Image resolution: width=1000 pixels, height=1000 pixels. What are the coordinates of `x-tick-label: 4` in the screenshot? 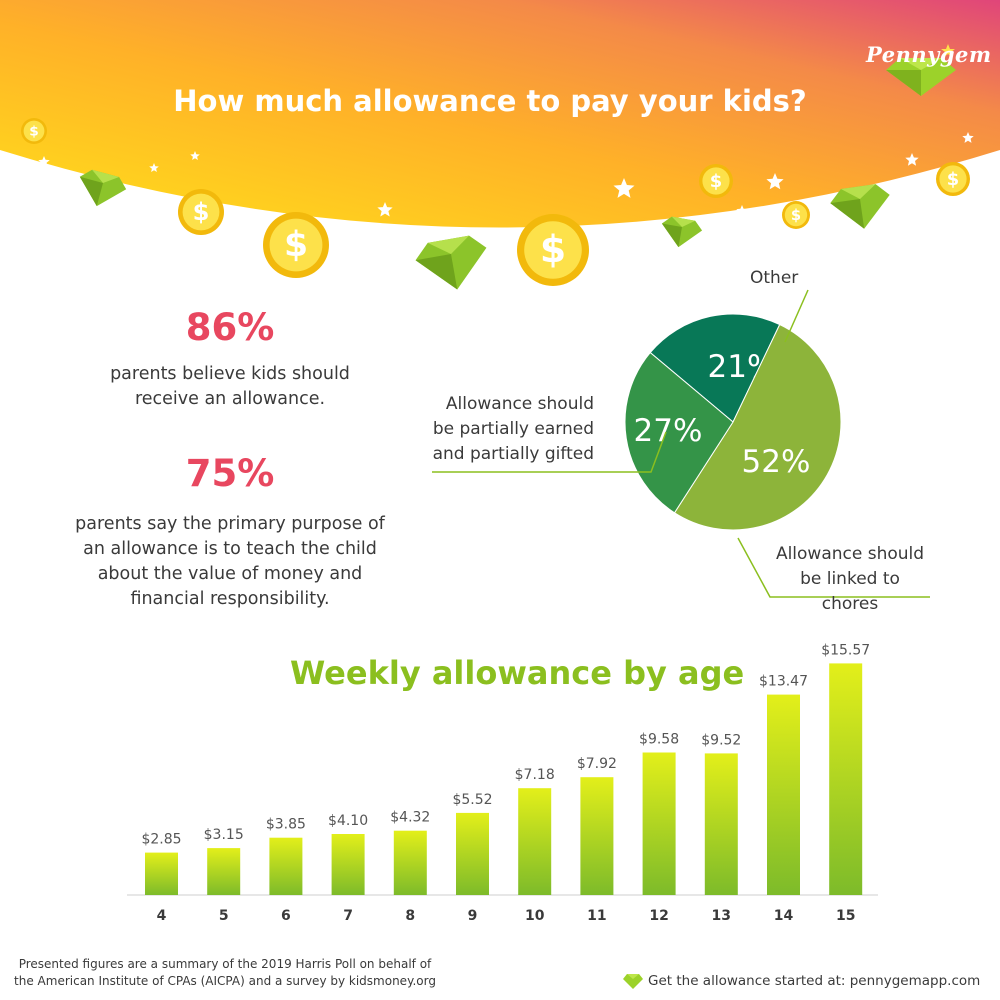 It's located at (162, 916).